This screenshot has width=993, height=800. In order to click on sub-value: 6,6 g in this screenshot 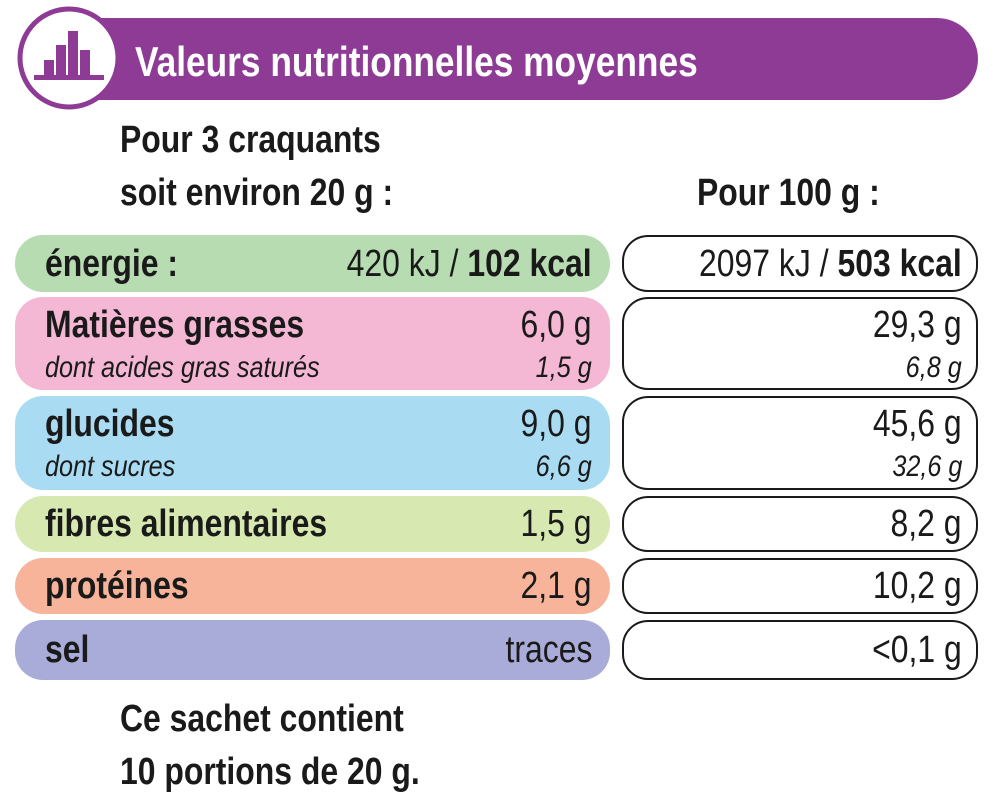, I will do `click(563, 466)`.